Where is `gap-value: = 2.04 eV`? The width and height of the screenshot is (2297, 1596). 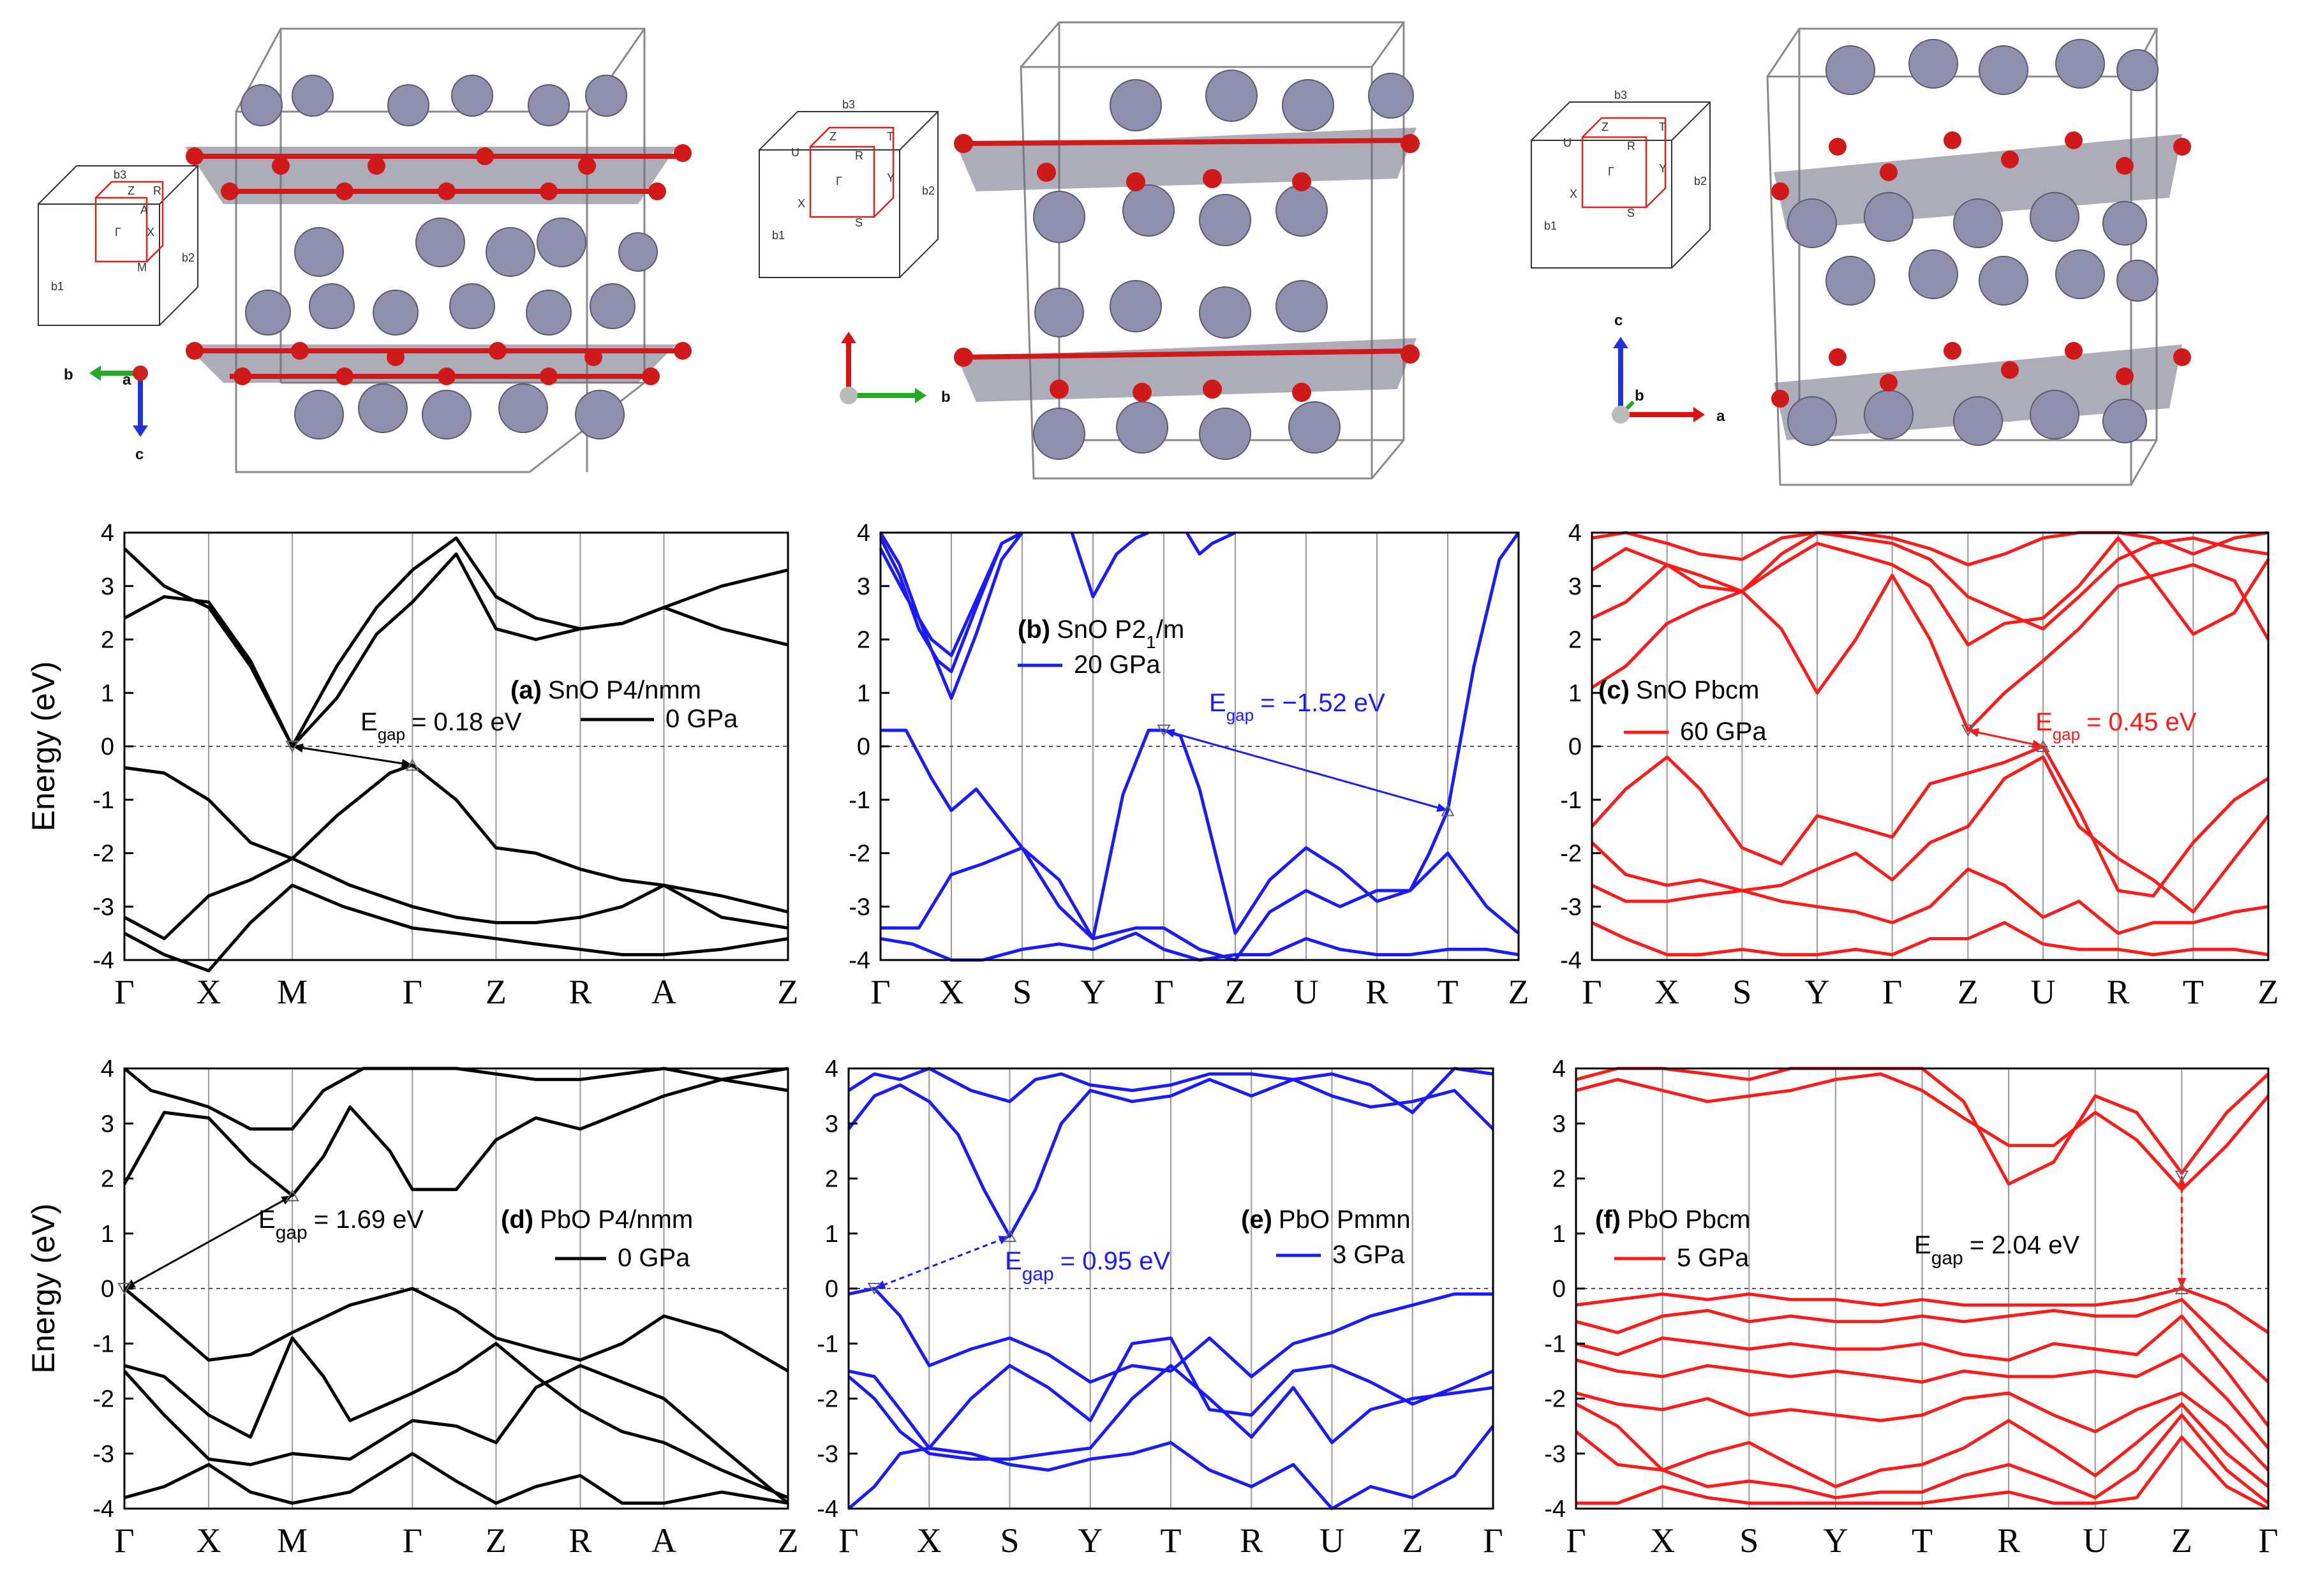
gap-value: = 2.04 eV is located at coordinates (2025, 1245).